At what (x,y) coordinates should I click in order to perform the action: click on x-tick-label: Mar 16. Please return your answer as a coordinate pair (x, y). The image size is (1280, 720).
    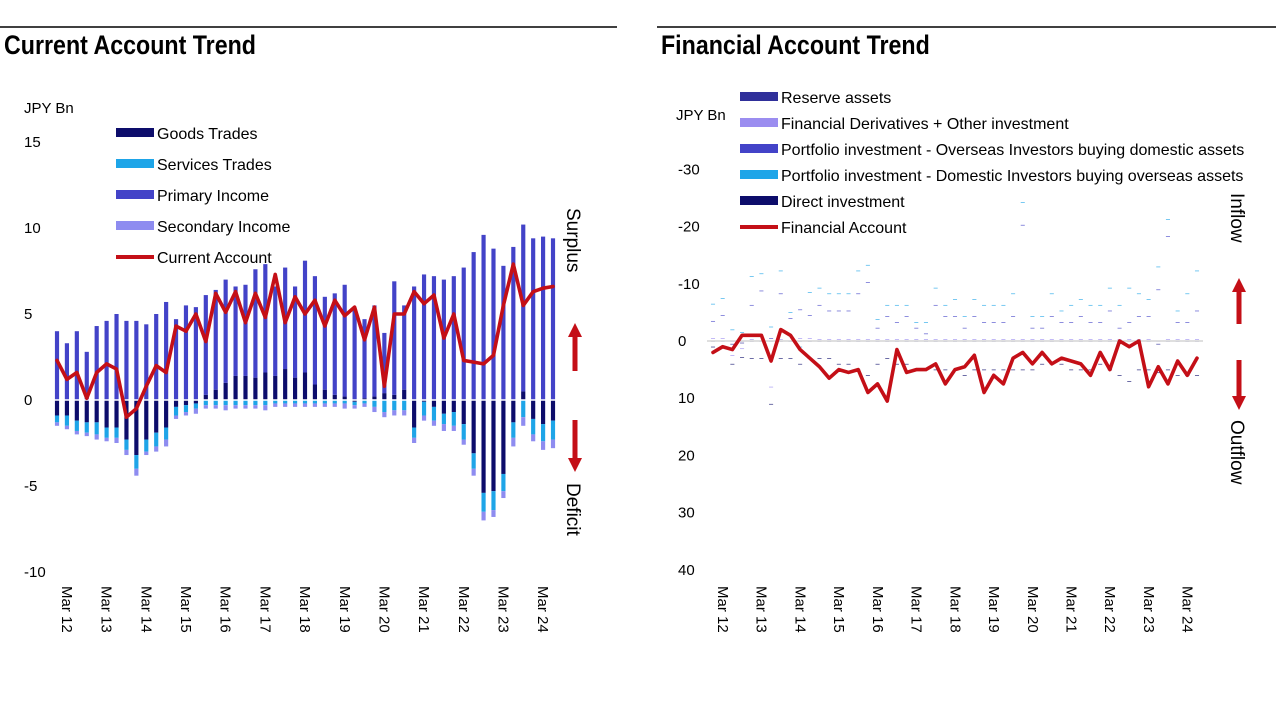
    Looking at the image, I should click on (225, 609).